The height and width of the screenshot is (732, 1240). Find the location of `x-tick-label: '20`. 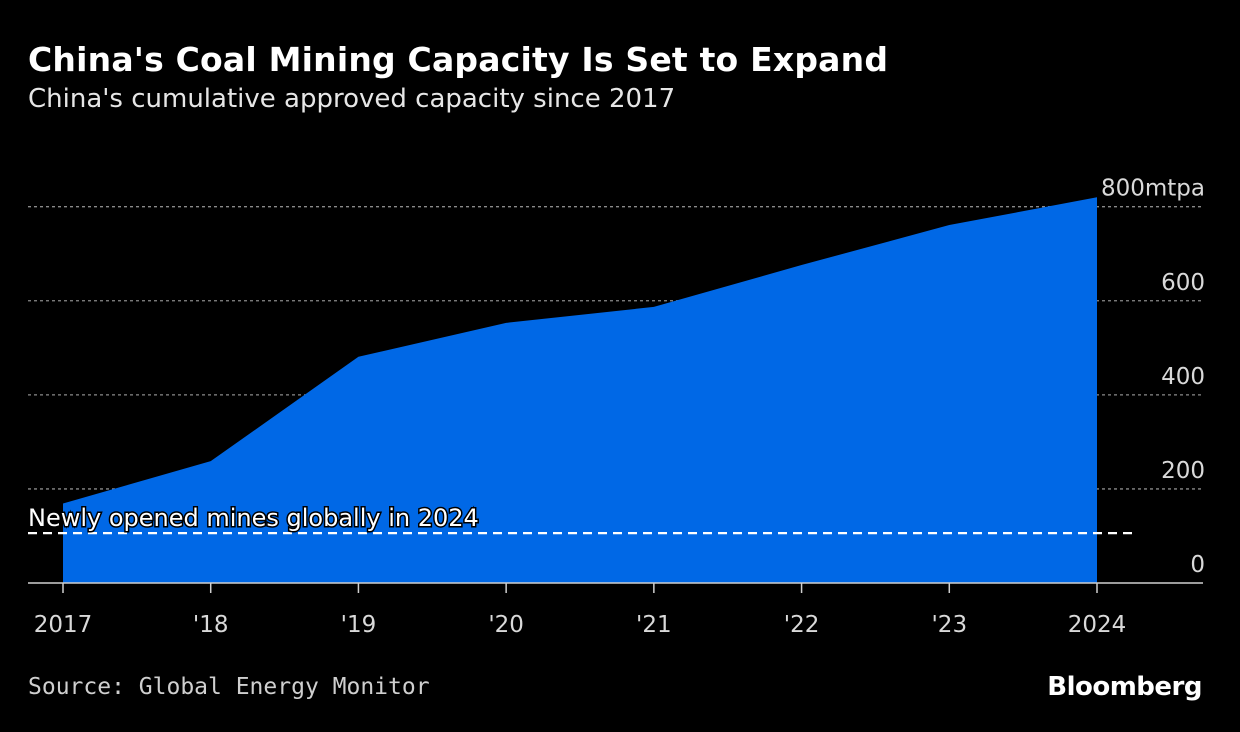

x-tick-label: '20 is located at coordinates (506, 625).